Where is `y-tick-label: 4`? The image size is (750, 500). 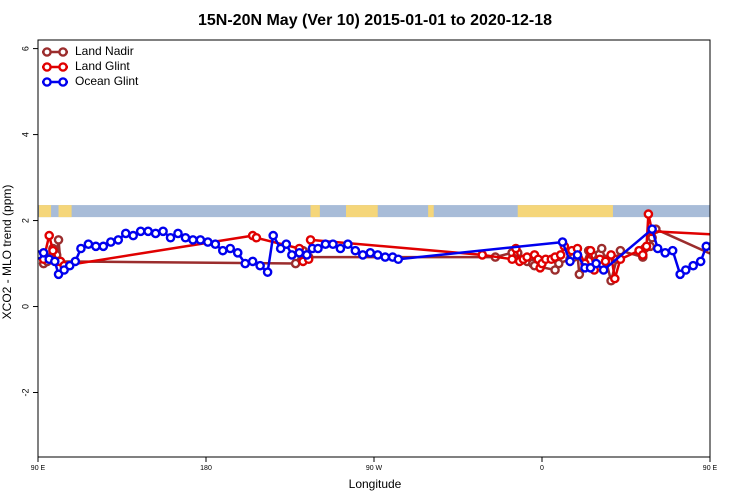
y-tick-label: 4 is located at coordinates (25, 134).